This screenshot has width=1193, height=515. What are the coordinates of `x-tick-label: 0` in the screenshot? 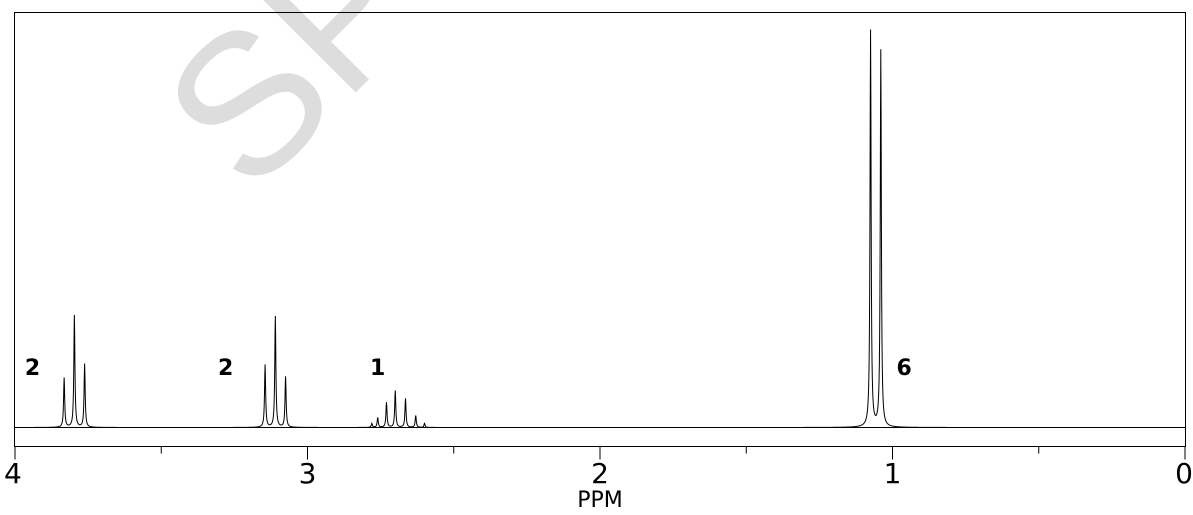 It's located at (1184, 473).